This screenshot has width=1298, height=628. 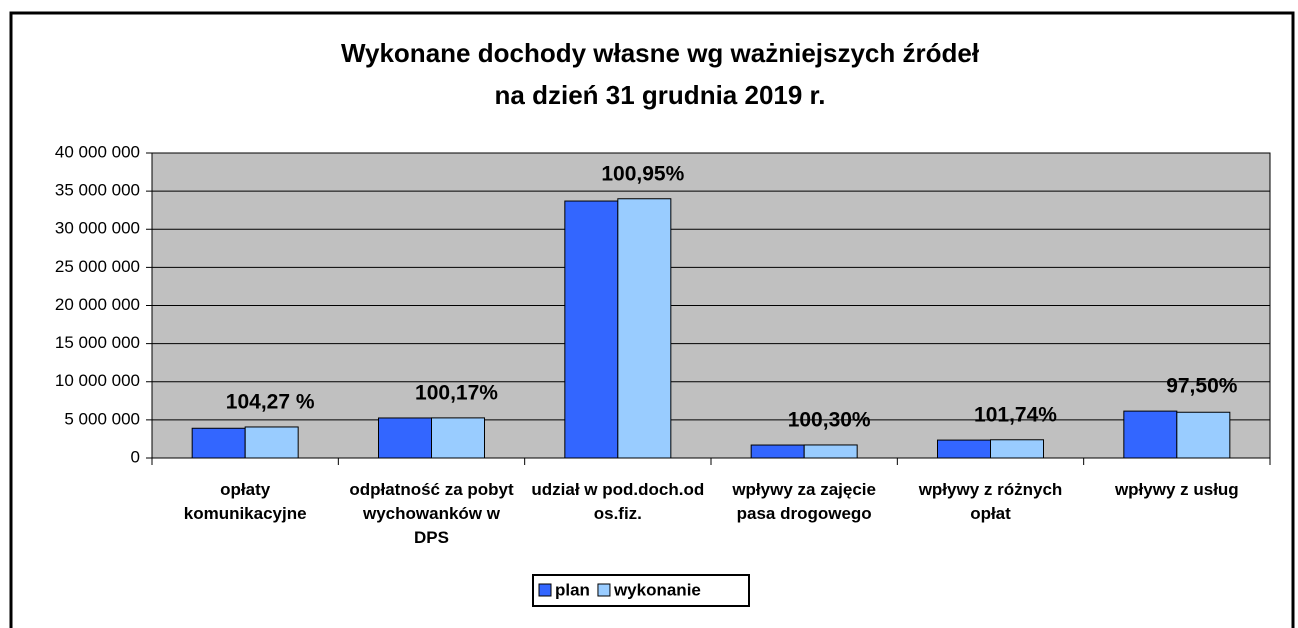 What do you see at coordinates (270, 402) in the screenshot?
I see `annotation: 104,27 %` at bounding box center [270, 402].